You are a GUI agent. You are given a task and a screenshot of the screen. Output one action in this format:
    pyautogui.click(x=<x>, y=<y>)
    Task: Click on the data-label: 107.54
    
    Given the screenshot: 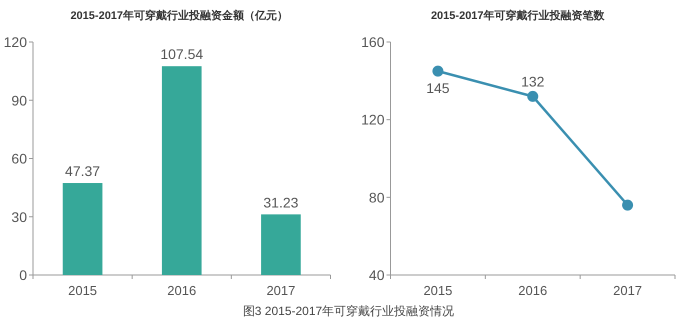 What is the action you would take?
    pyautogui.click(x=182, y=54)
    